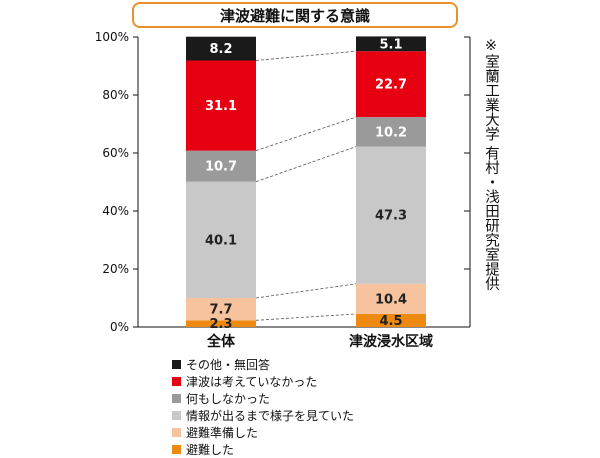  Describe the element at coordinates (252, 382) in the screenshot. I see `legend-label: 津波は考えていなかった` at that location.